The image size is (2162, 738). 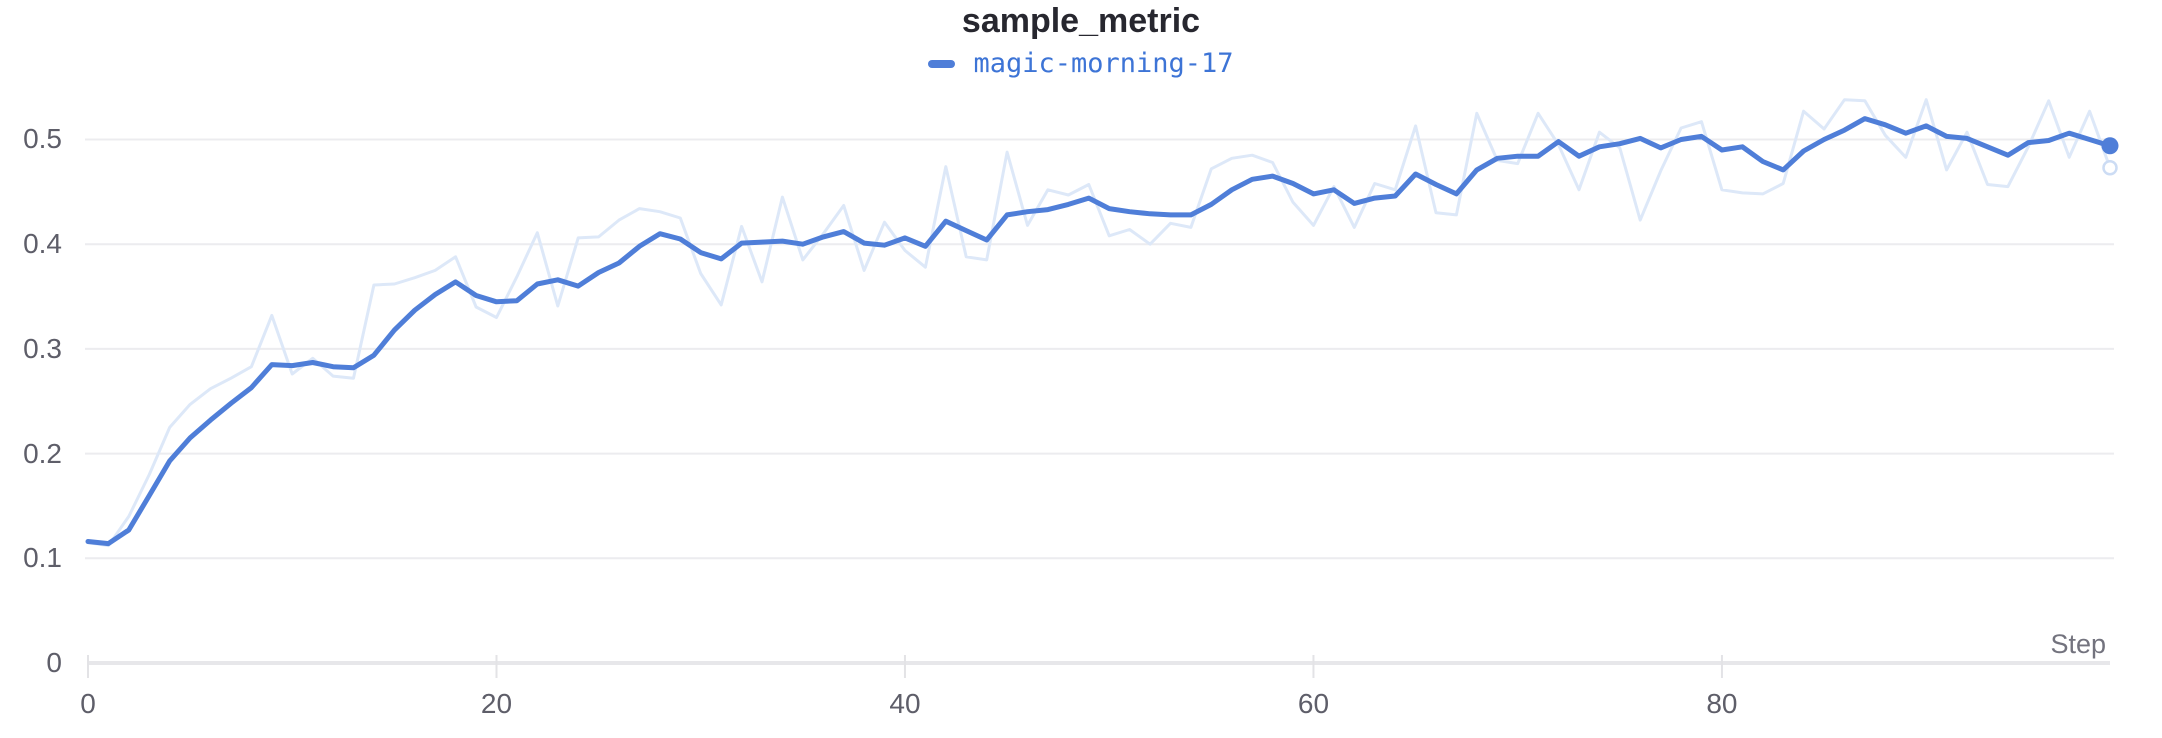 What do you see at coordinates (1103, 63) in the screenshot?
I see `legend-run-name: magic-morning-17` at bounding box center [1103, 63].